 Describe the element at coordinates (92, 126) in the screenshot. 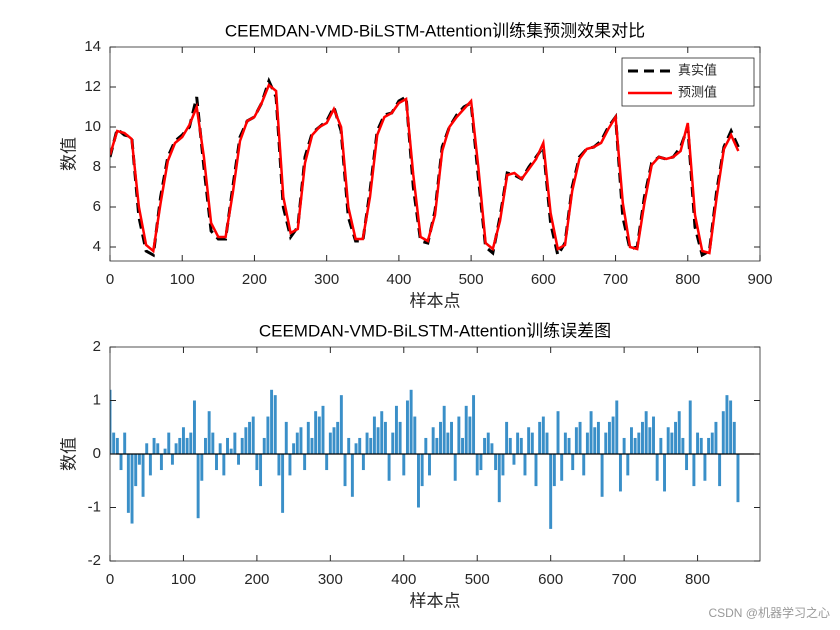

I see `y-tick-label: 10` at that location.